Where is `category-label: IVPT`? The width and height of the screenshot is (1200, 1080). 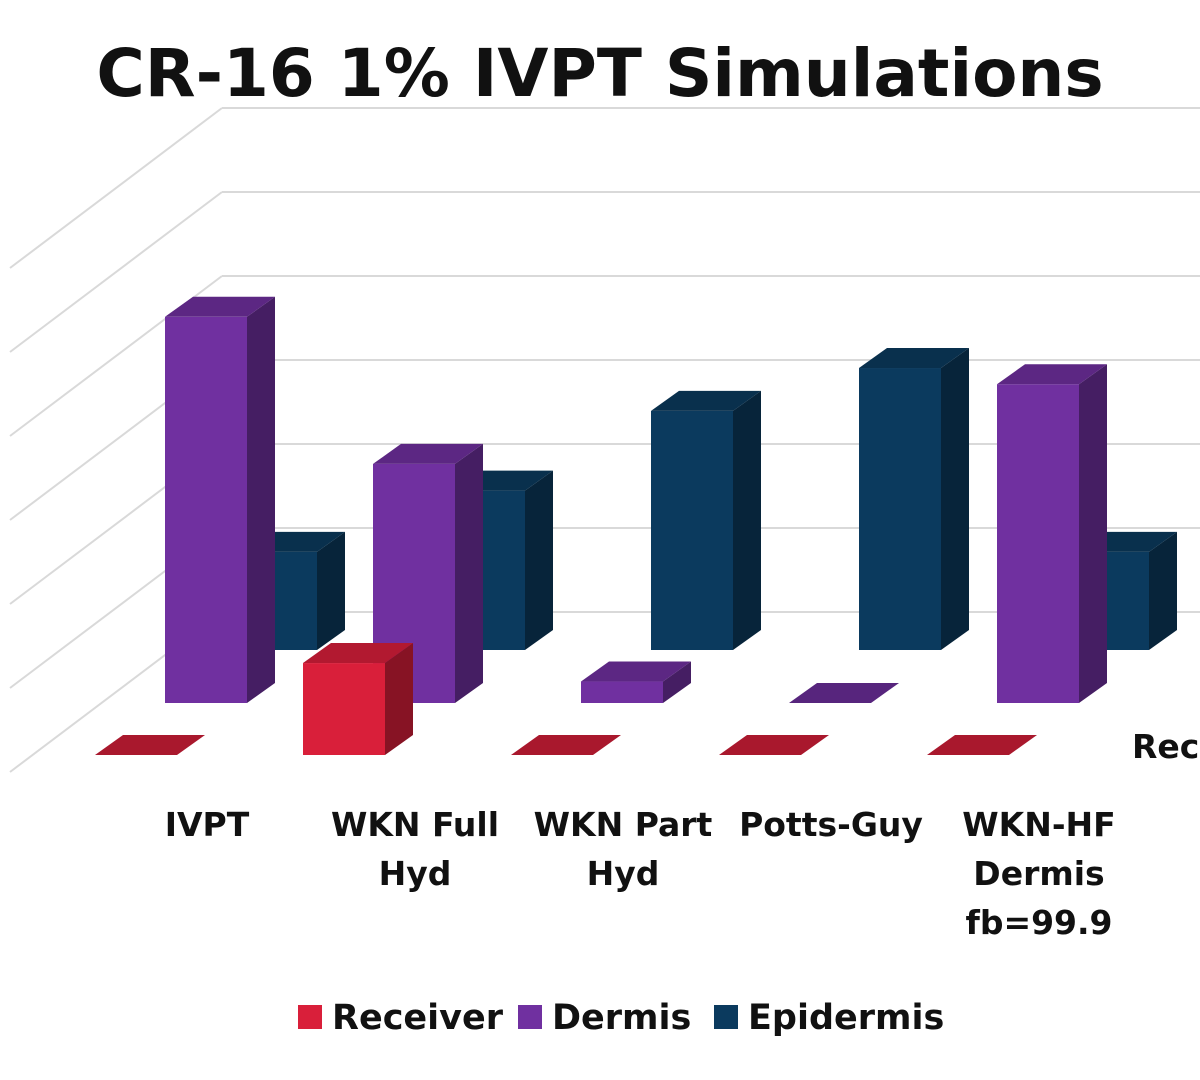 category-label: IVPT is located at coordinates (207, 824).